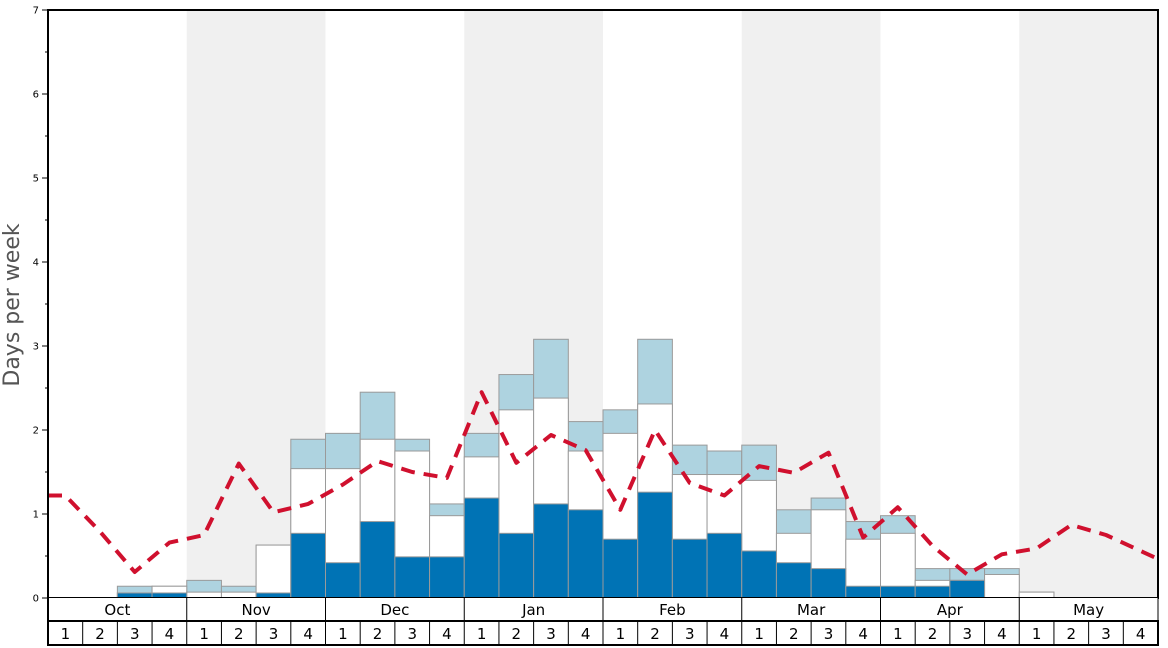  What do you see at coordinates (255, 610) in the screenshot?
I see `month-label-nov: Nov` at bounding box center [255, 610].